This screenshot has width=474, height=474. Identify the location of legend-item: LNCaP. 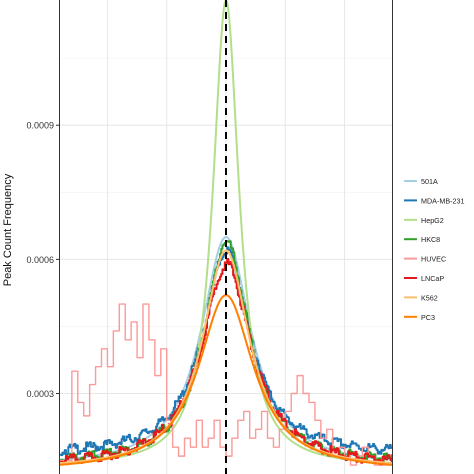
(424, 278).